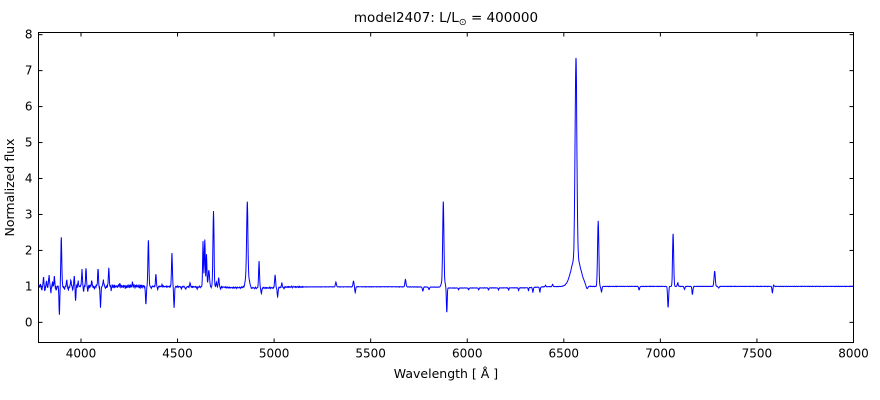 The width and height of the screenshot is (880, 400). I want to click on x-tick-label: 5000, so click(274, 354).